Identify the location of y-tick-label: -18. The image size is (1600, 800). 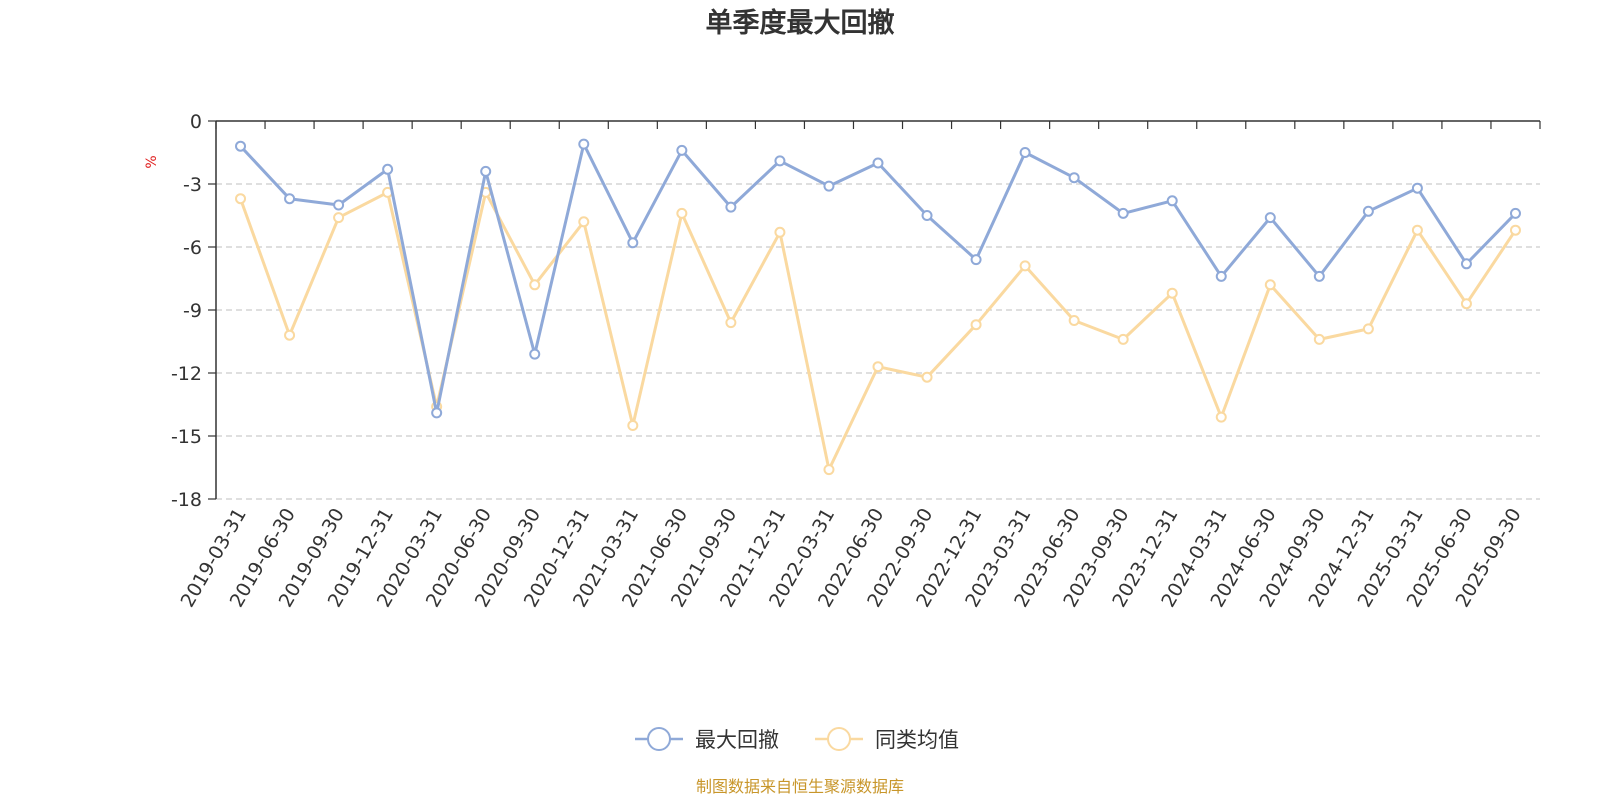
(186, 500).